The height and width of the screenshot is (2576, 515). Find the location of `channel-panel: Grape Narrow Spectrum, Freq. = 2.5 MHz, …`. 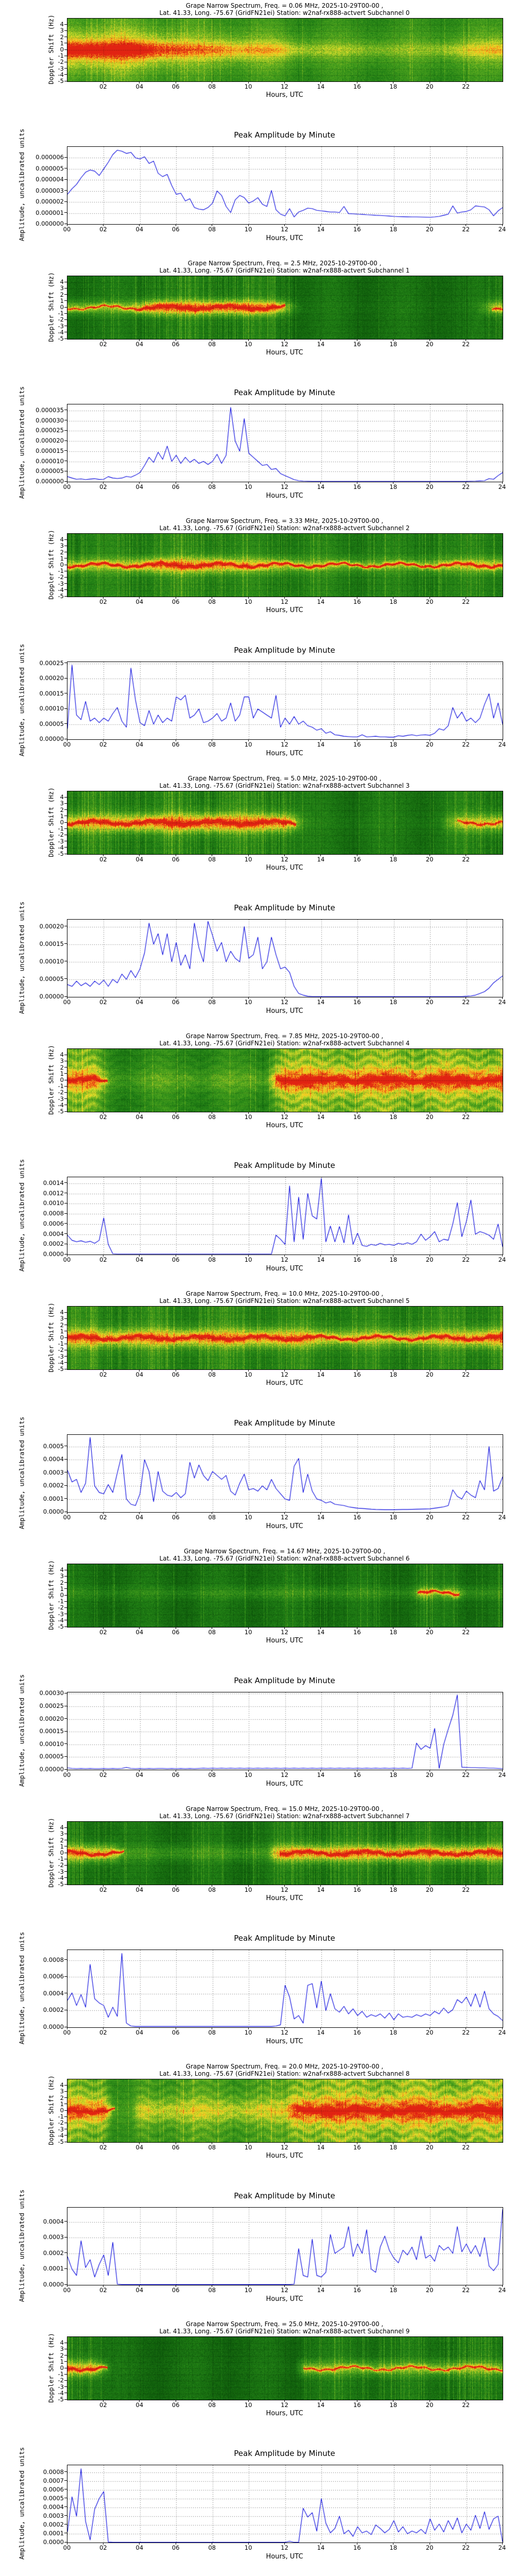

channel-panel: Grape Narrow Spectrum, Freq. = 2.5 MHz, … is located at coordinates (257, 386).